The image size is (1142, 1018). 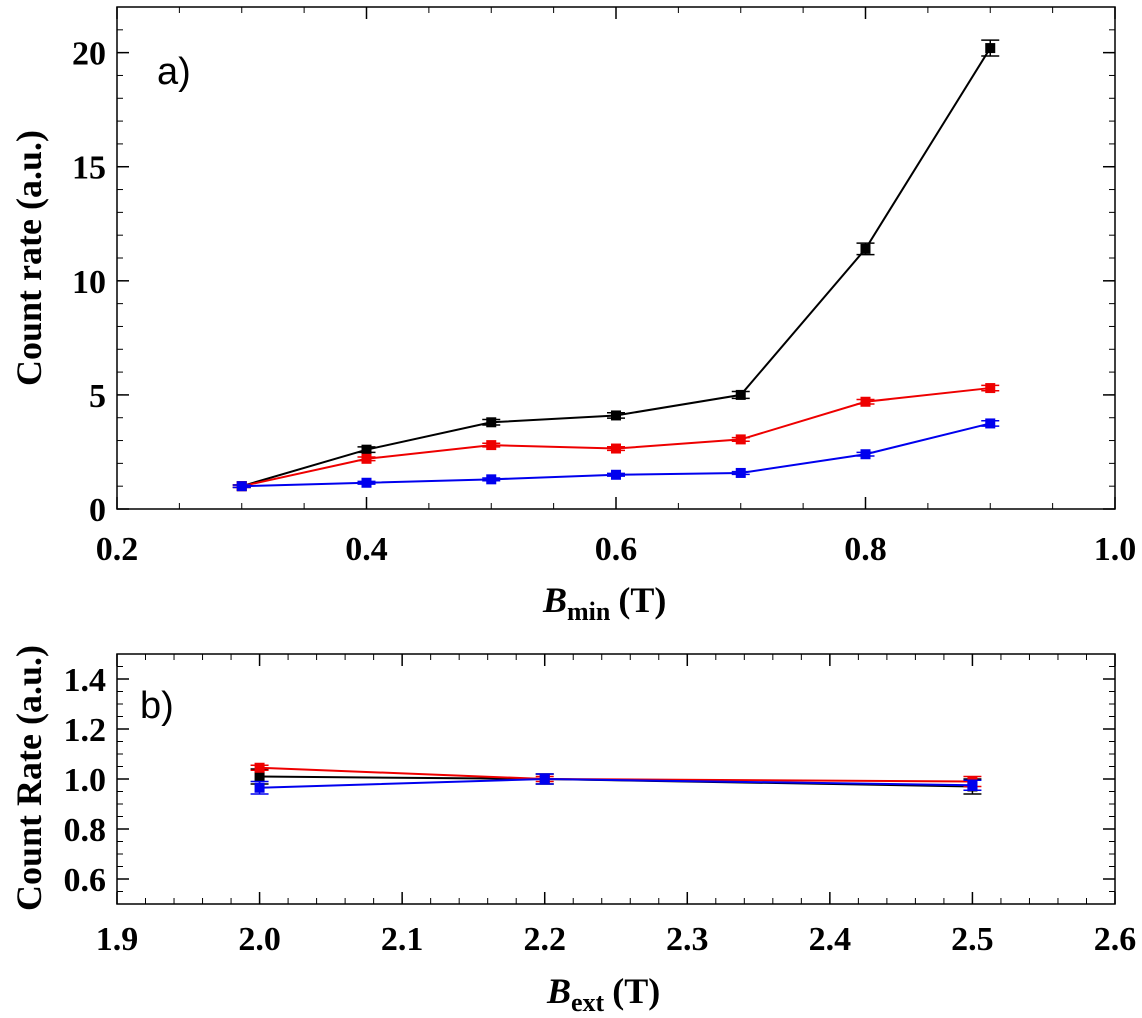 I want to click on x-axis-unit-a: (T), so click(x=642, y=600).